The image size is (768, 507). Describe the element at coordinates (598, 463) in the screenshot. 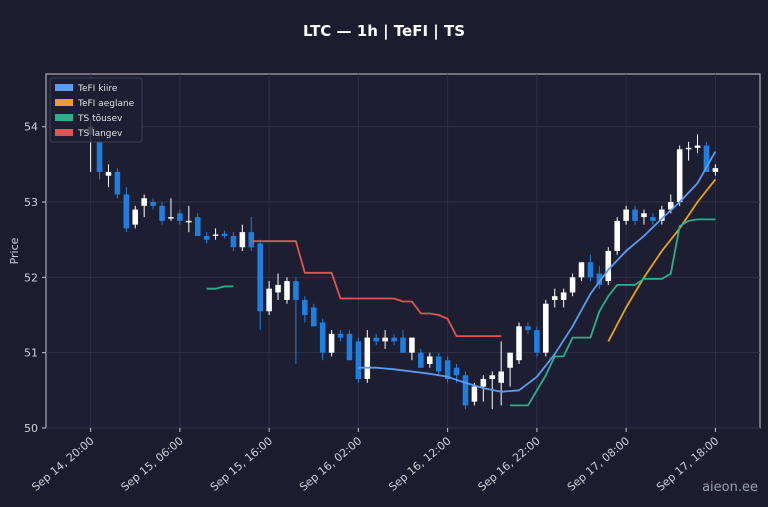

I see `x-tick-label: Sep 17, 08:00` at that location.